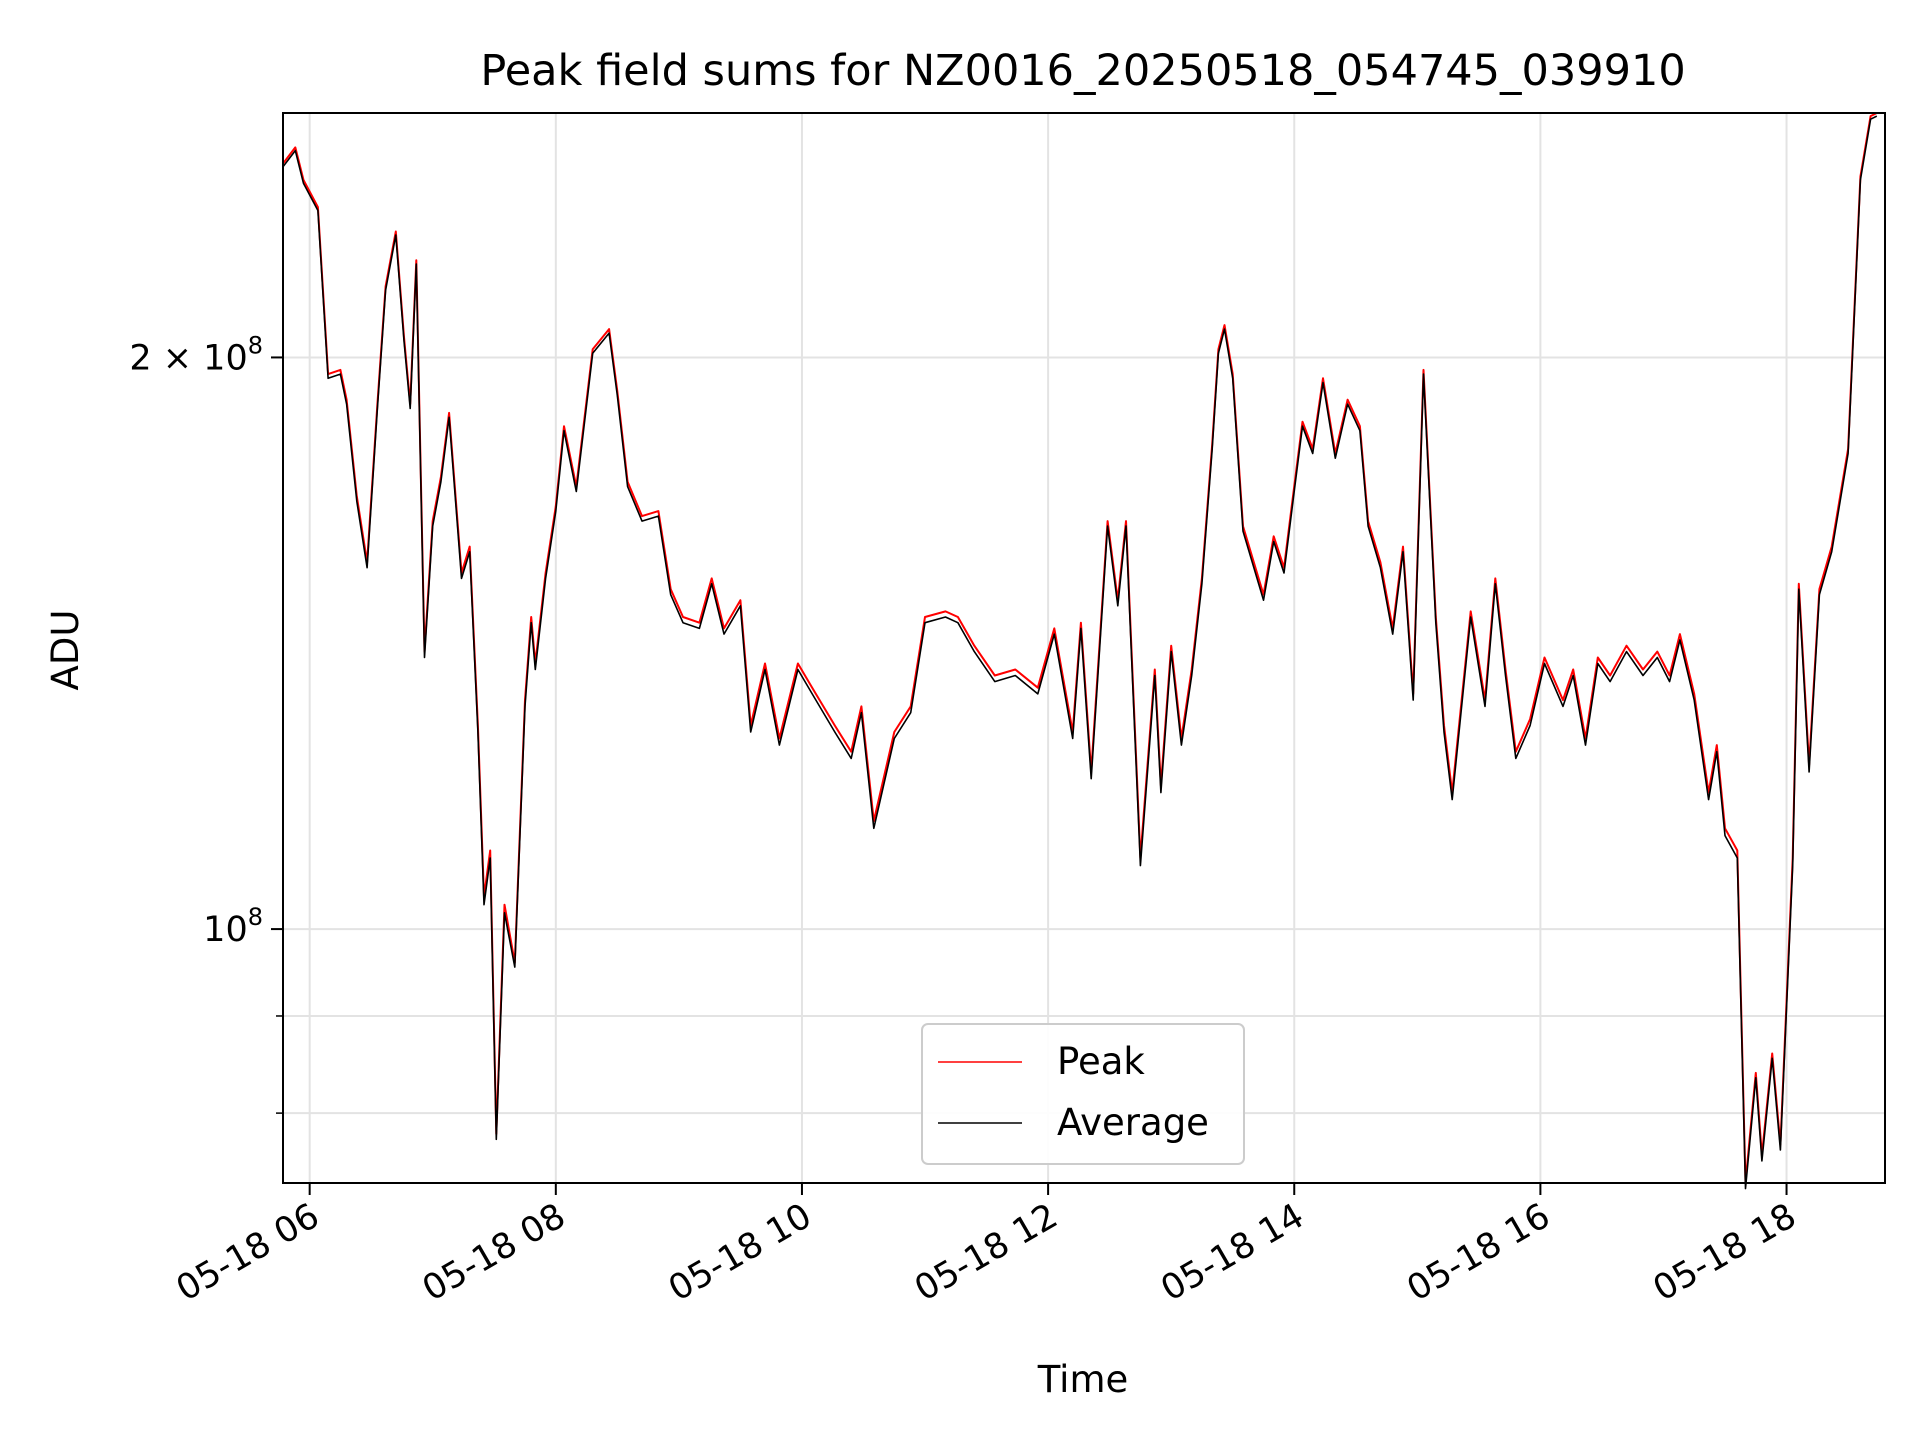  Describe the element at coordinates (1232, 1252) in the screenshot. I see `x-tick-label: 05-18 14` at that location.